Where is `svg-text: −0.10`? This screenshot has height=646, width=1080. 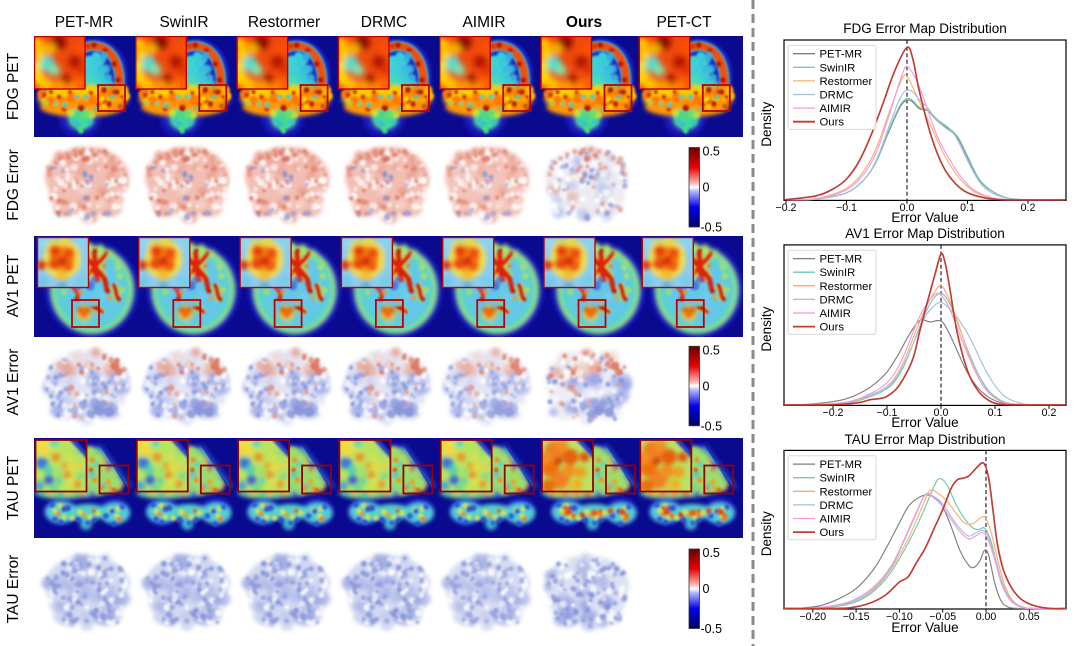 svg-text: −0.10 is located at coordinates (899, 617).